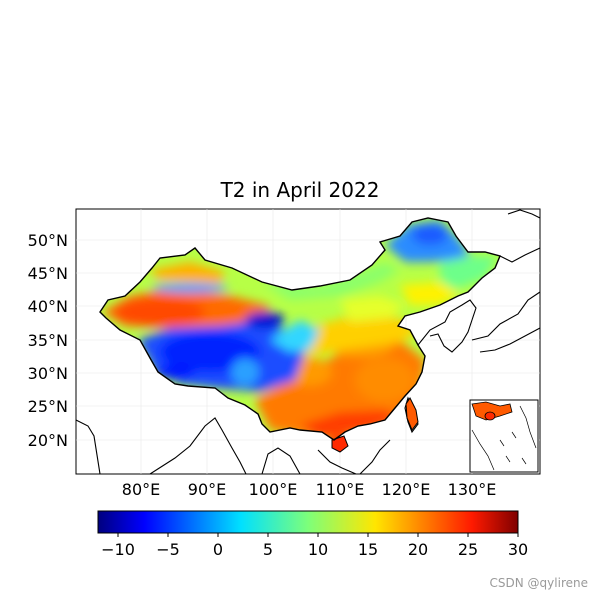  I want to click on lat-tick-label: 40°N, so click(48, 306).